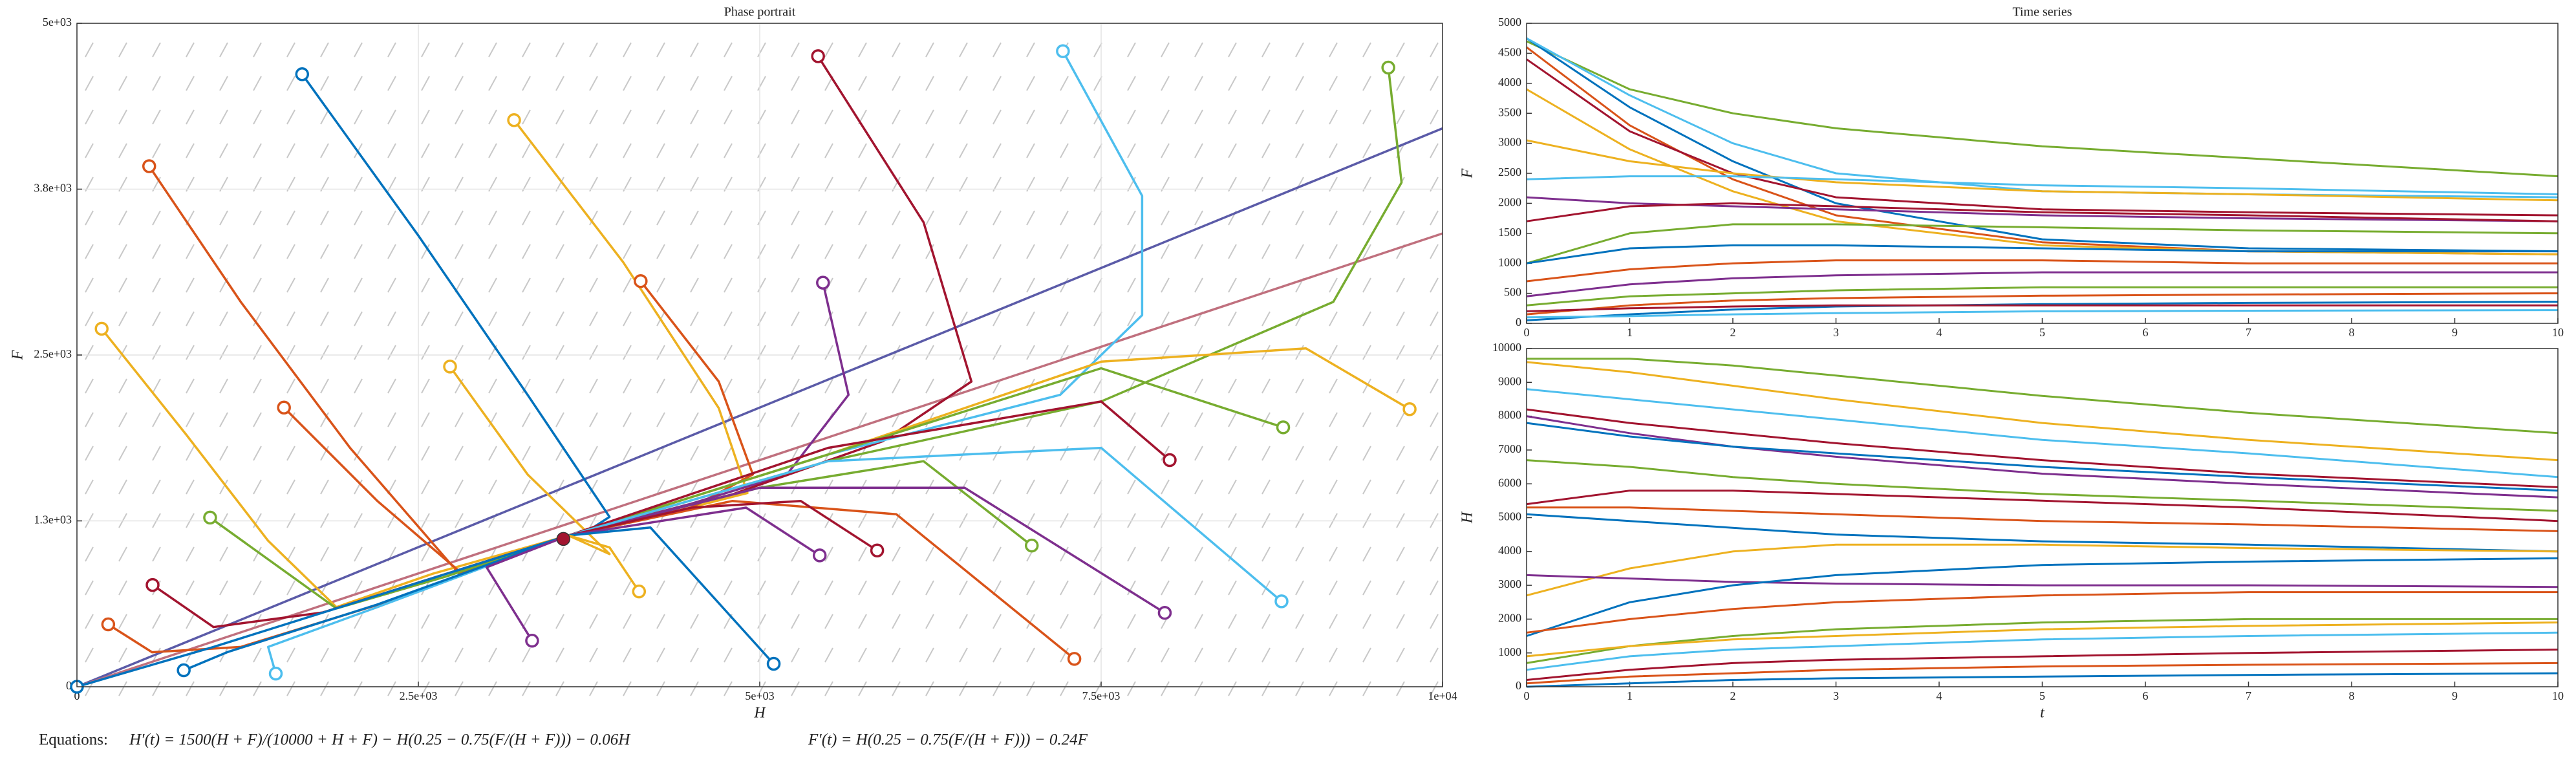 This screenshot has width=2576, height=765. Describe the element at coordinates (1527, 696) in the screenshot. I see `x-tick-label: 0` at that location.